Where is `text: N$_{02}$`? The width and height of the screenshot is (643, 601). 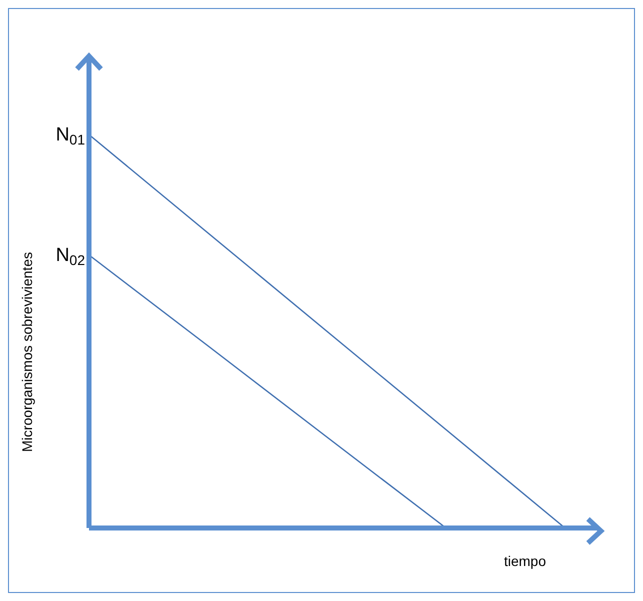
text: N$_{02}$ is located at coordinates (71, 256).